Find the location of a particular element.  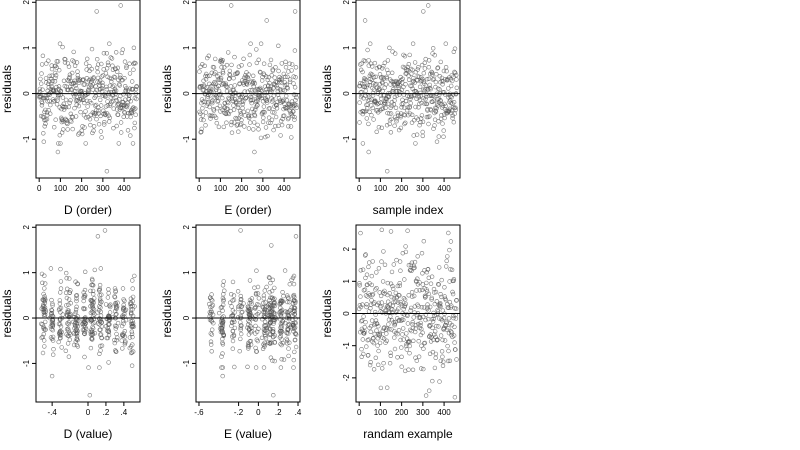

points-group is located at coordinates (88, 88).